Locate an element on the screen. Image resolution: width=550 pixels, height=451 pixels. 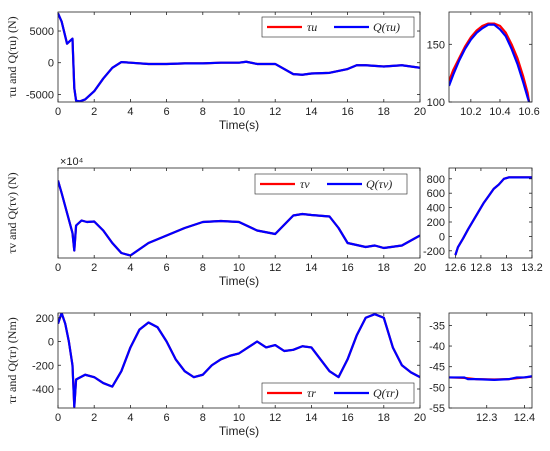
x-tick-label: 13 is located at coordinates (506, 268).